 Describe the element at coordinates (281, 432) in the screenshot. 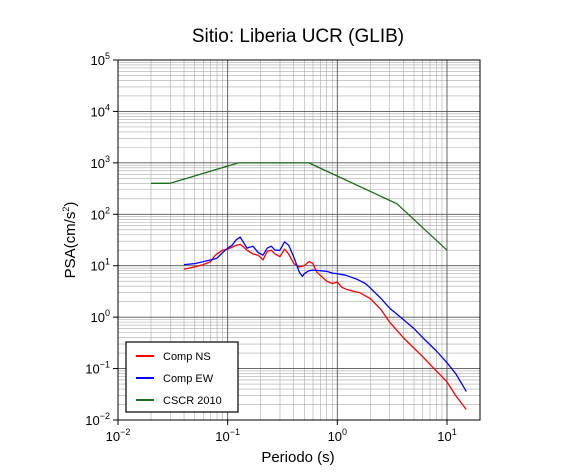

I see `x-axis-ticks: 10⁻² 10⁻¹ 10⁰ 10¹` at that location.